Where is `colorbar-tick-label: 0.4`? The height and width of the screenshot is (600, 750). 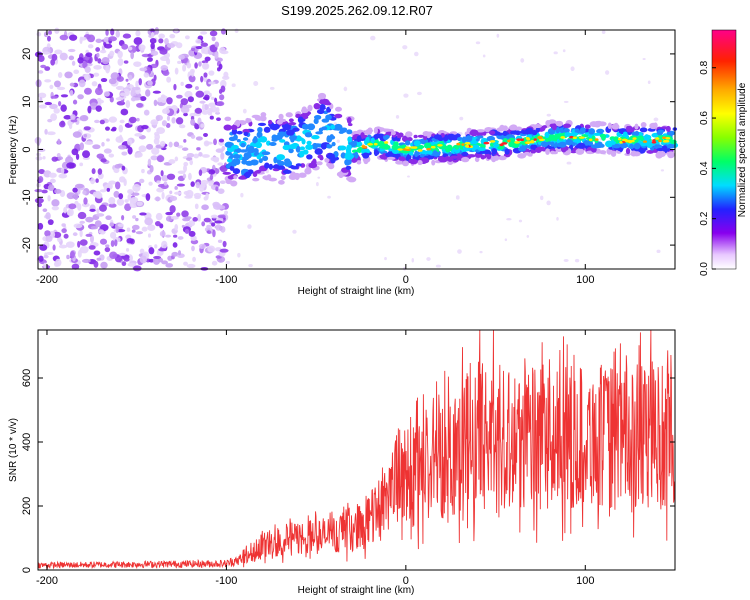
colorbar-tick-label: 0.4 is located at coordinates (704, 168).